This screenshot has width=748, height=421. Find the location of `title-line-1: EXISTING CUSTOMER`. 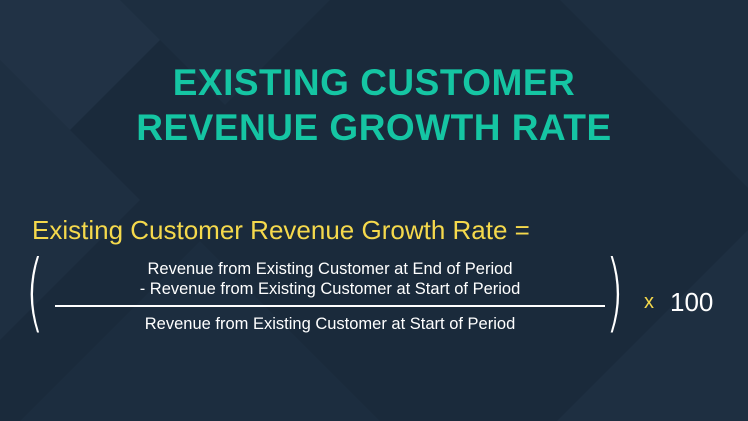

title-line-1: EXISTING CUSTOMER is located at coordinates (374, 82).